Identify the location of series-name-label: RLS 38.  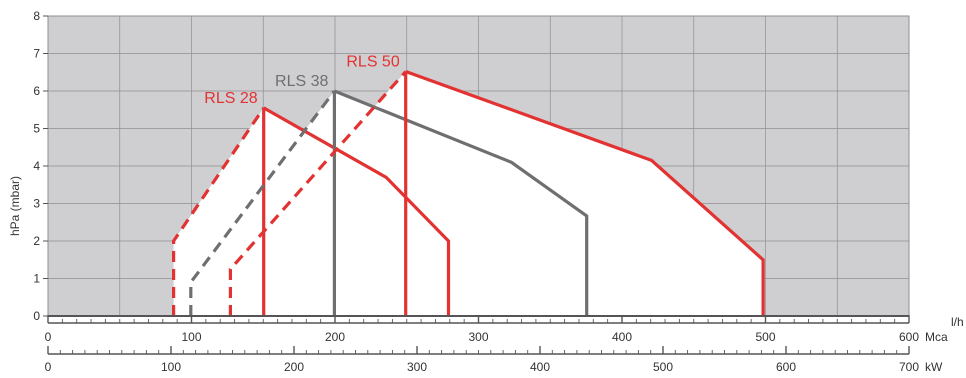
(301, 81).